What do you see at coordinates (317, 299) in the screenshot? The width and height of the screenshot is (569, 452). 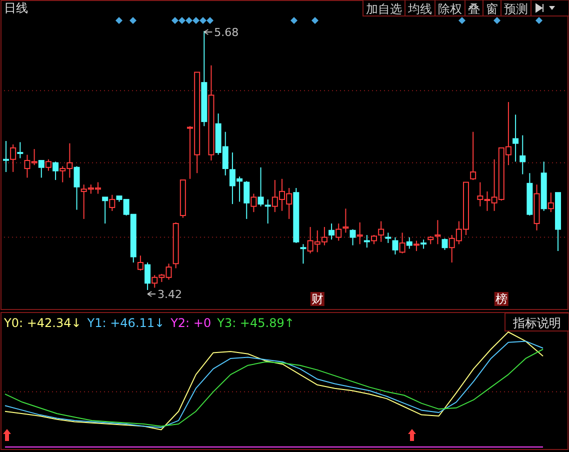 I see `text: 财` at bounding box center [317, 299].